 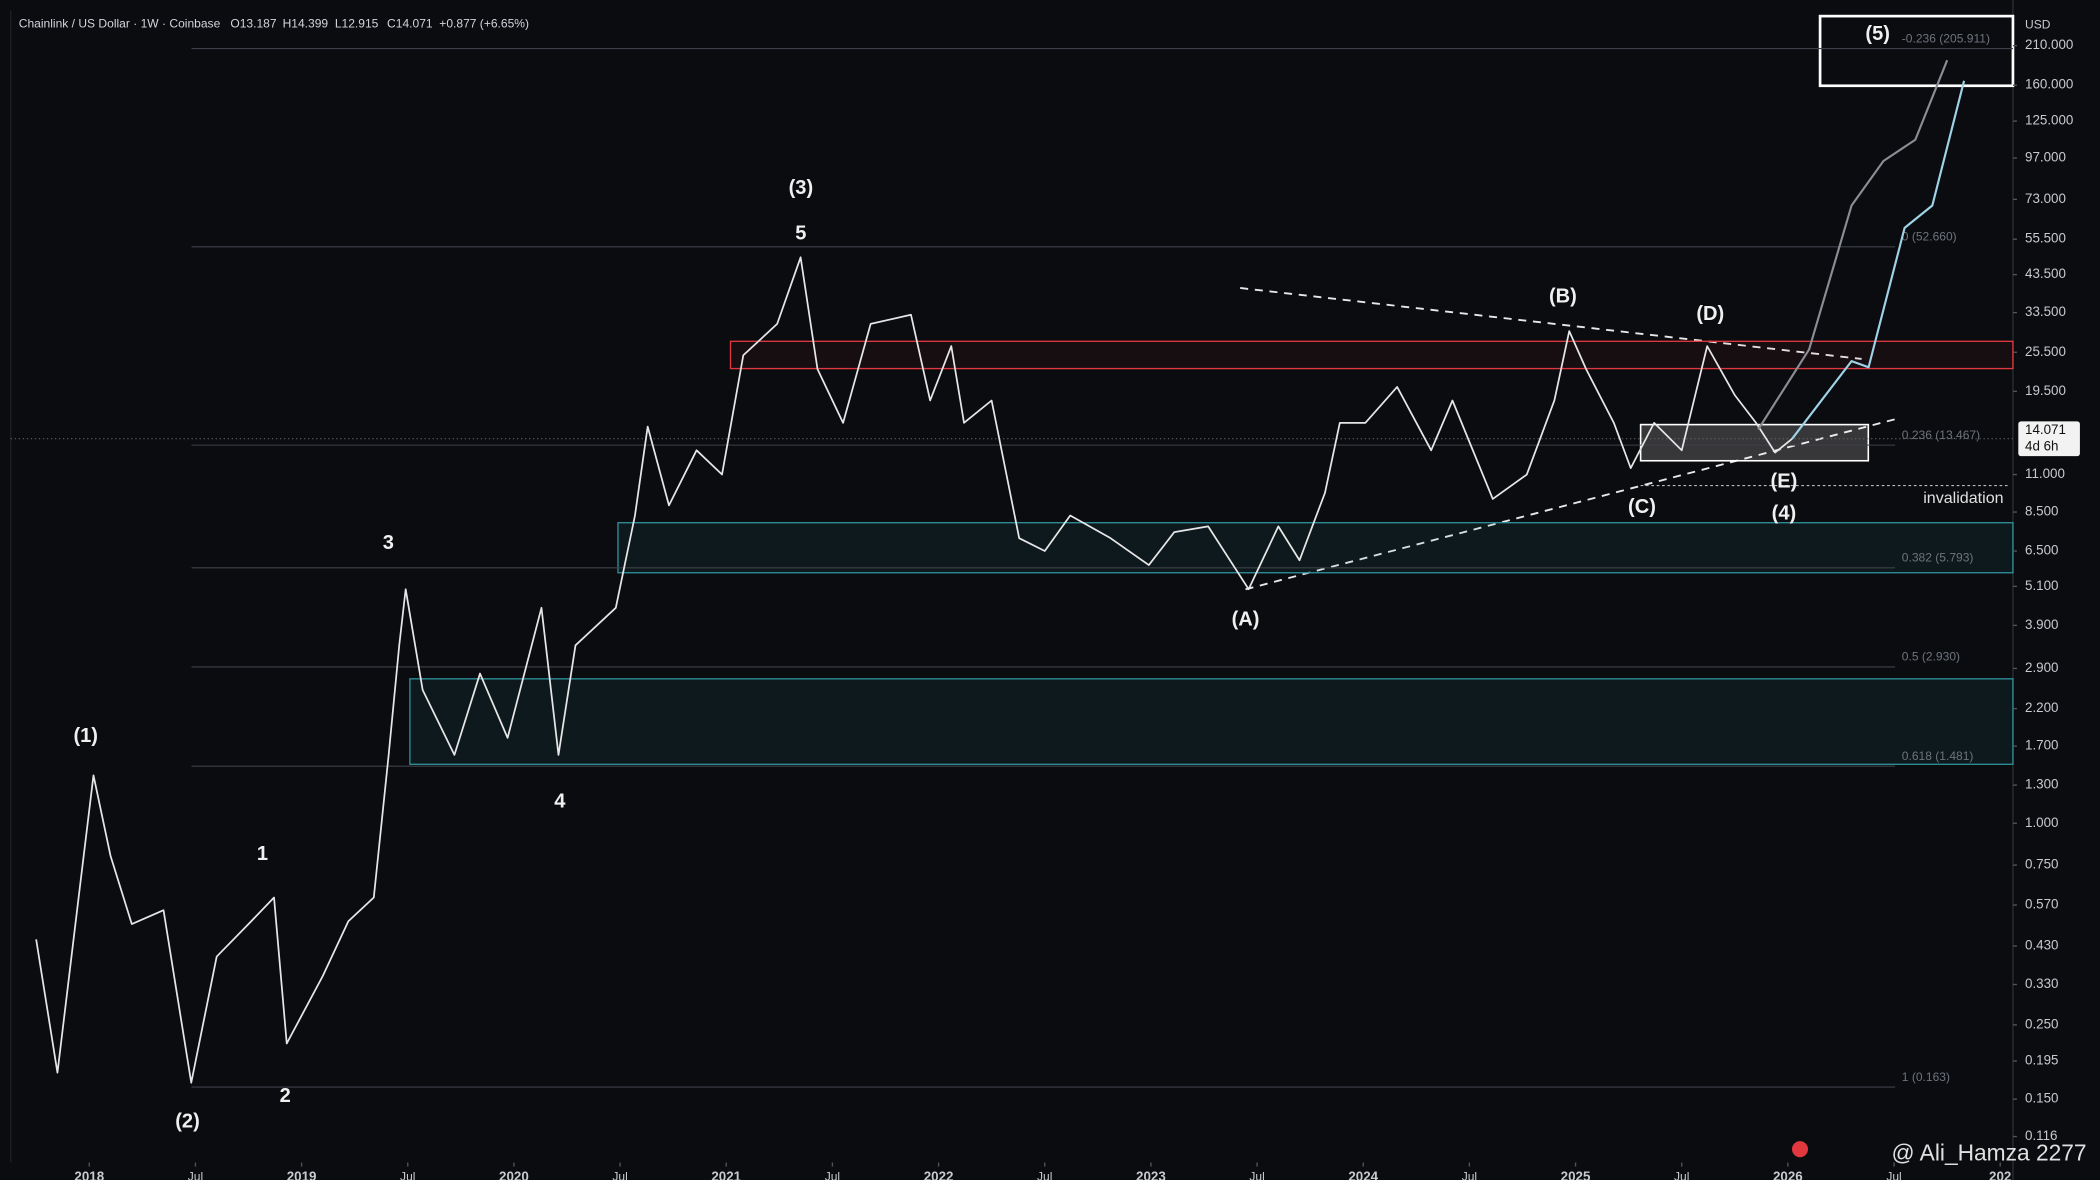 I want to click on wave-label: 3, so click(x=388, y=543).